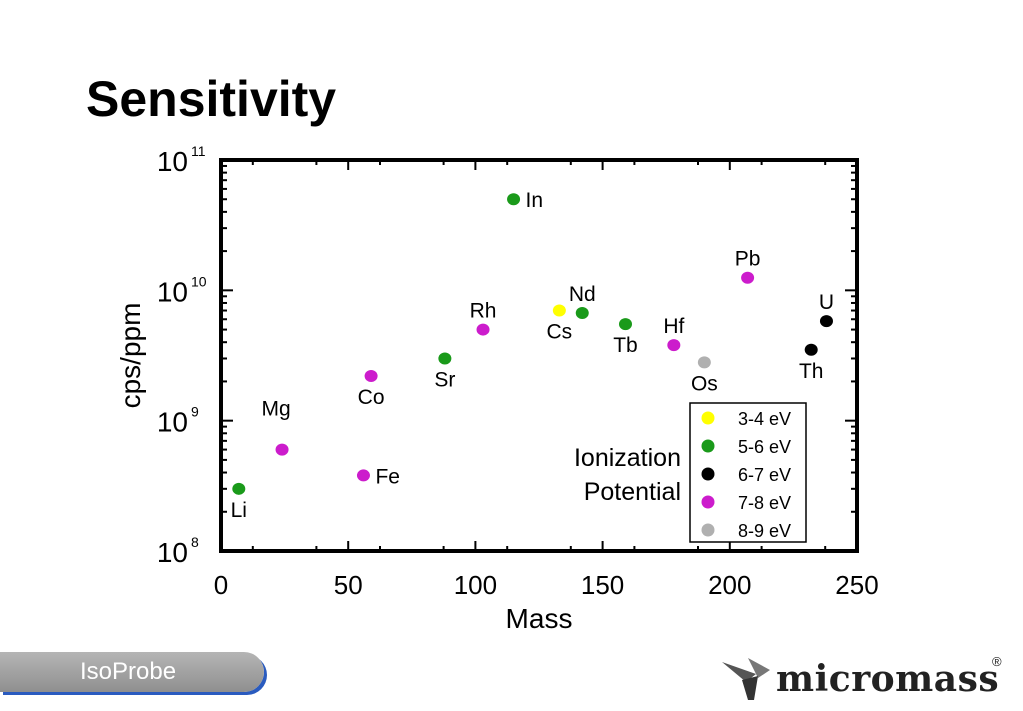 The image size is (1023, 711). What do you see at coordinates (704, 383) in the screenshot?
I see `data-label-os: Os` at bounding box center [704, 383].